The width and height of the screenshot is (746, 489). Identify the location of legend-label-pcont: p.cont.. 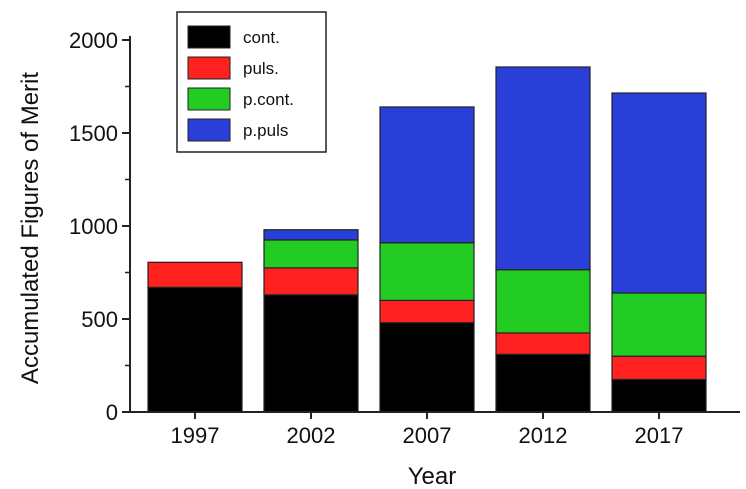
(268, 99).